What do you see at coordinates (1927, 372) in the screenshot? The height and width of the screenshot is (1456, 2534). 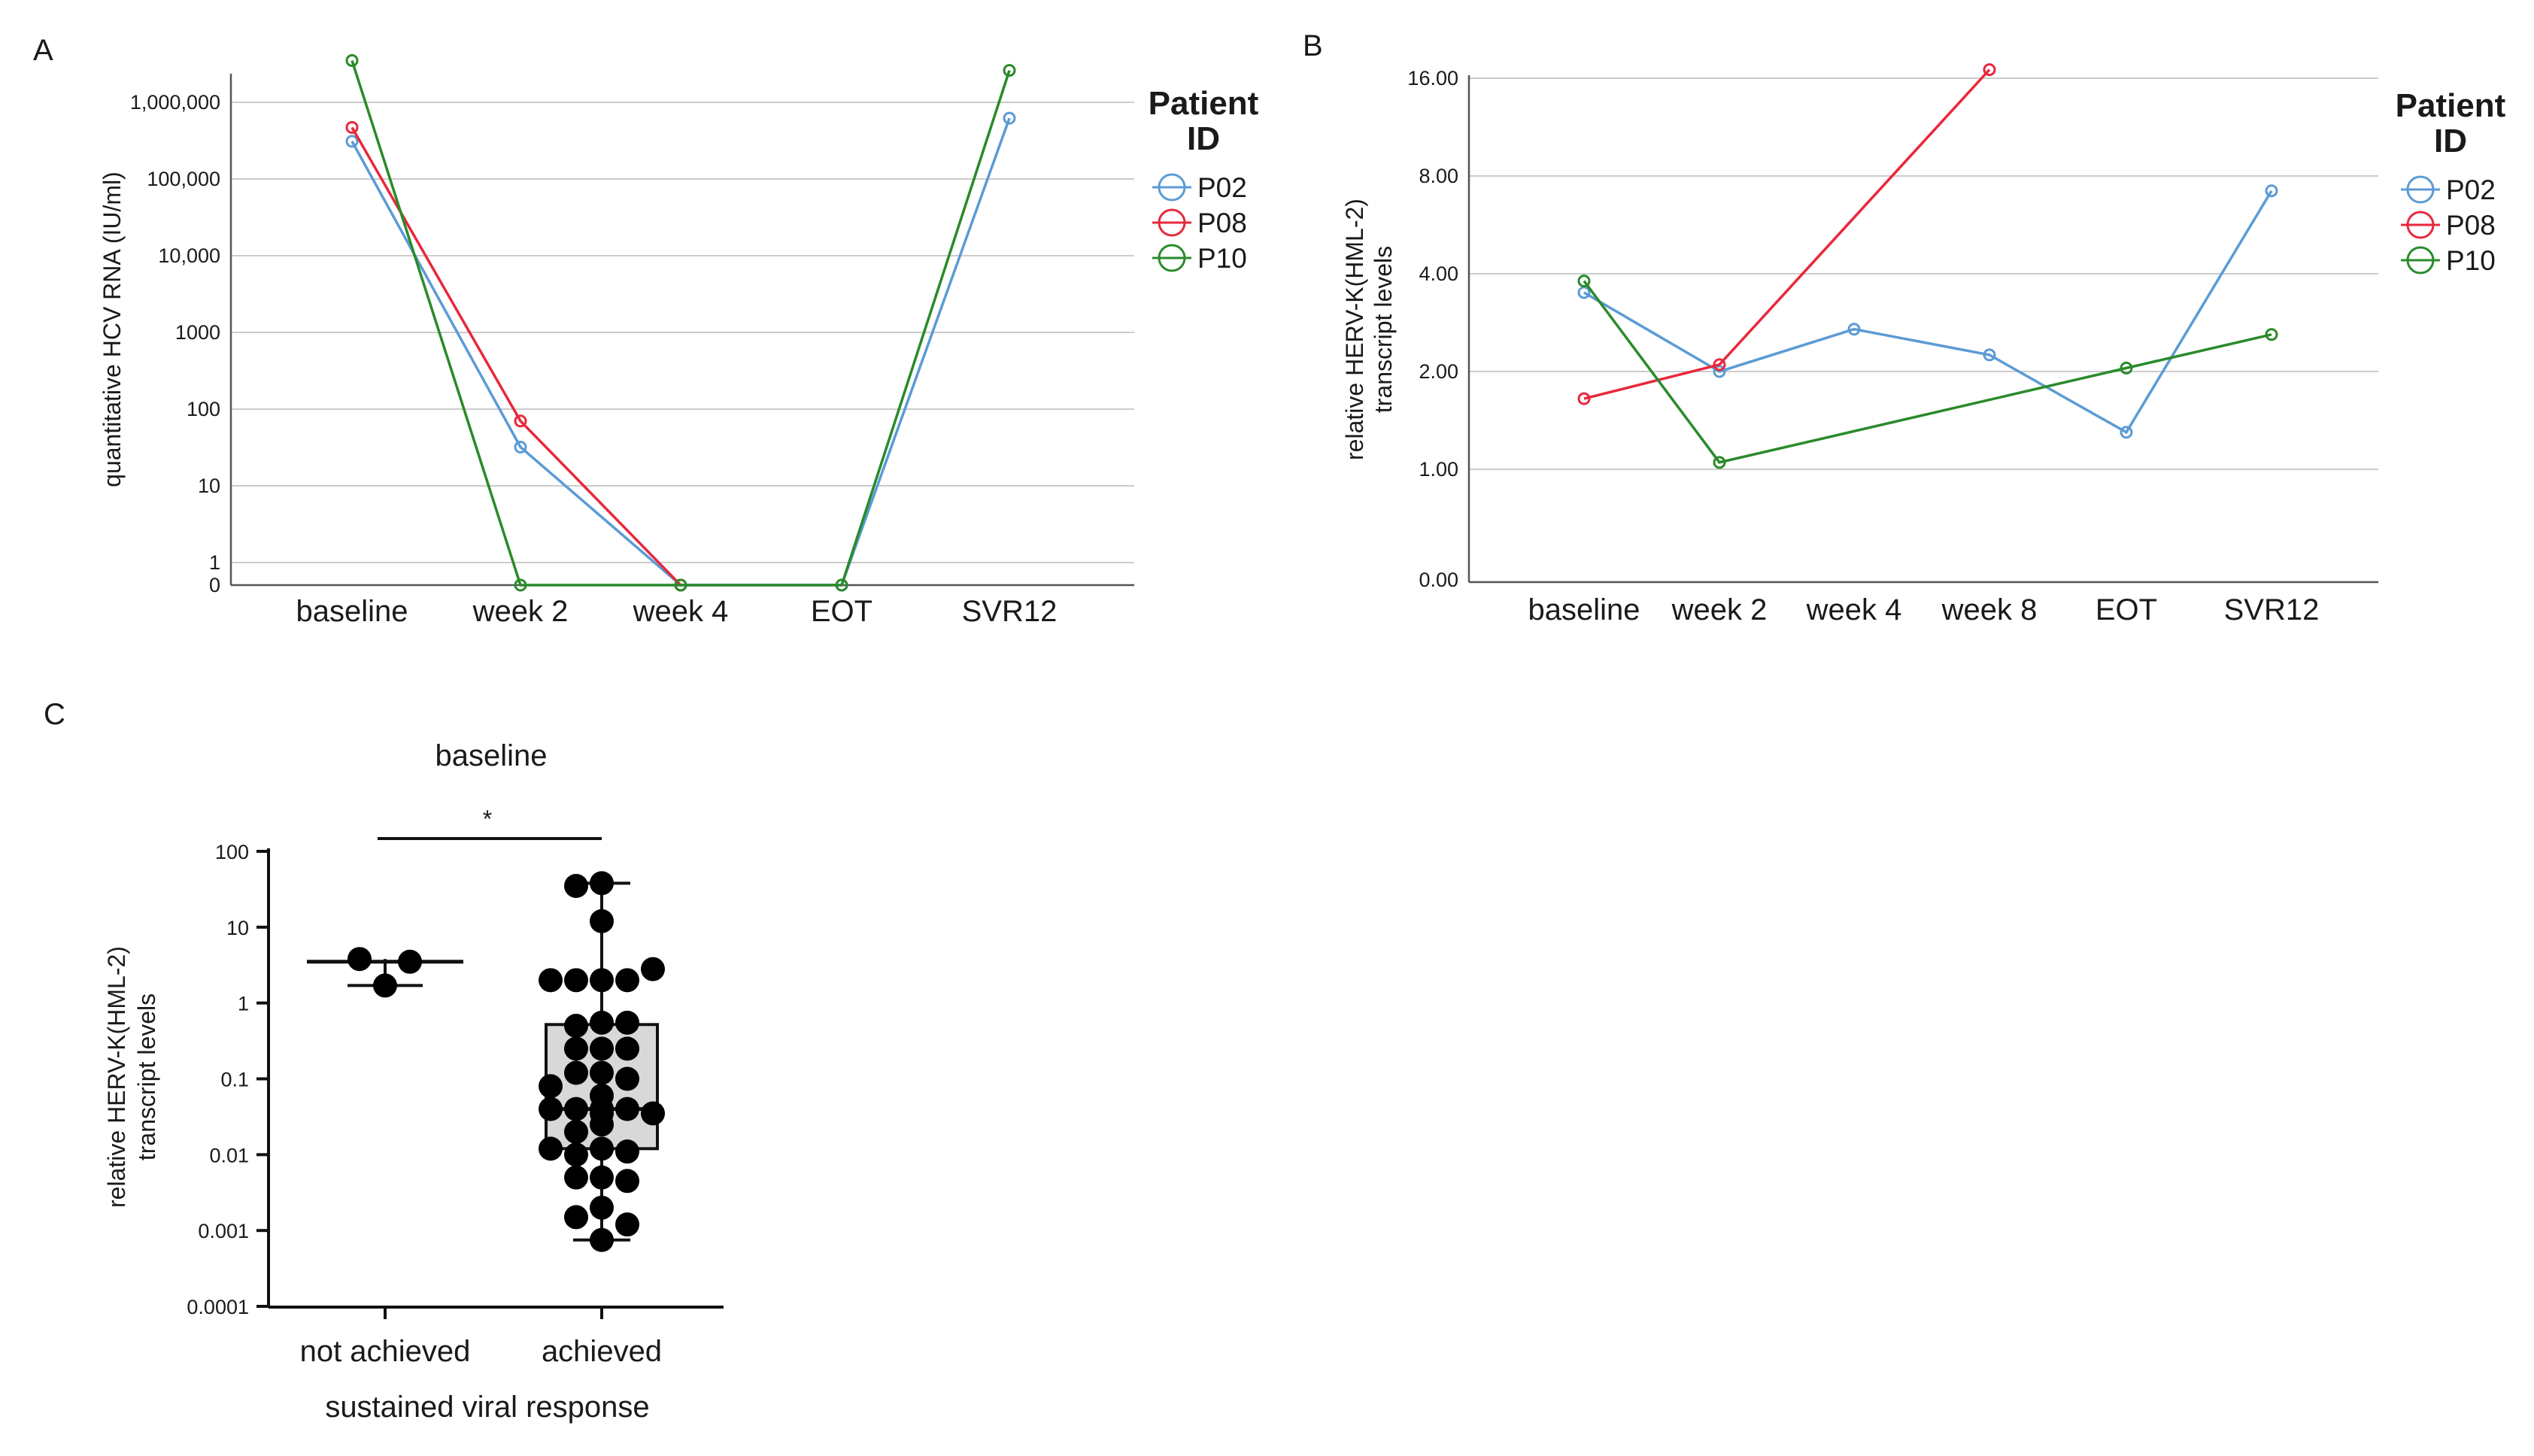 I see `panel-b-line-p10` at bounding box center [1927, 372].